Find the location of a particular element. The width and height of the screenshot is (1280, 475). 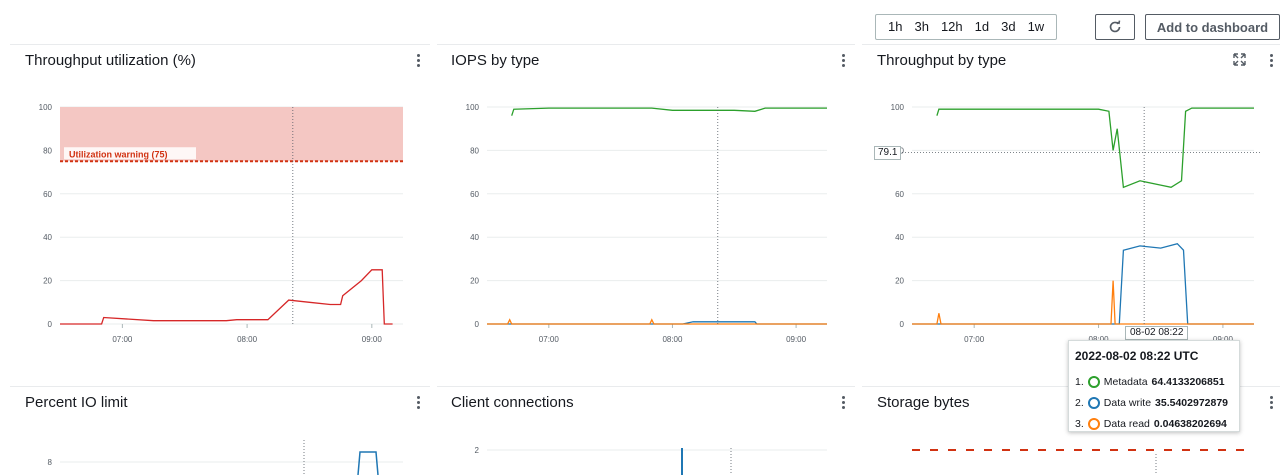

panel-title: Percent IO limit is located at coordinates (76, 402).